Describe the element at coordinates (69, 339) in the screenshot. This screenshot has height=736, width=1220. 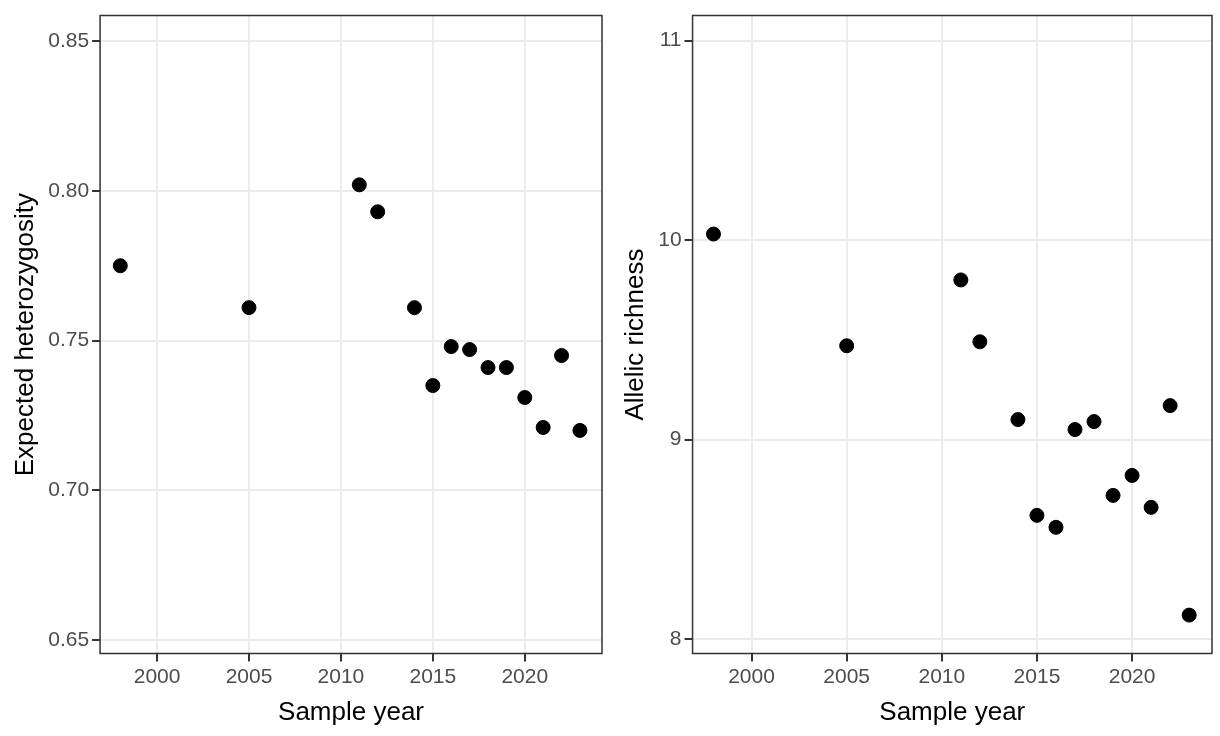
I see `y-tick-label: 0.75` at that location.